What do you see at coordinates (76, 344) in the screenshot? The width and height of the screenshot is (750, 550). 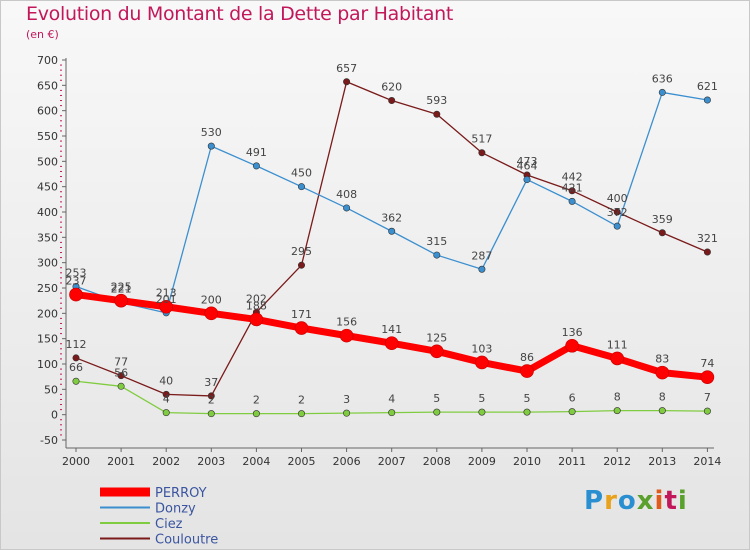 I see `data-label-couloutre: 112` at bounding box center [76, 344].